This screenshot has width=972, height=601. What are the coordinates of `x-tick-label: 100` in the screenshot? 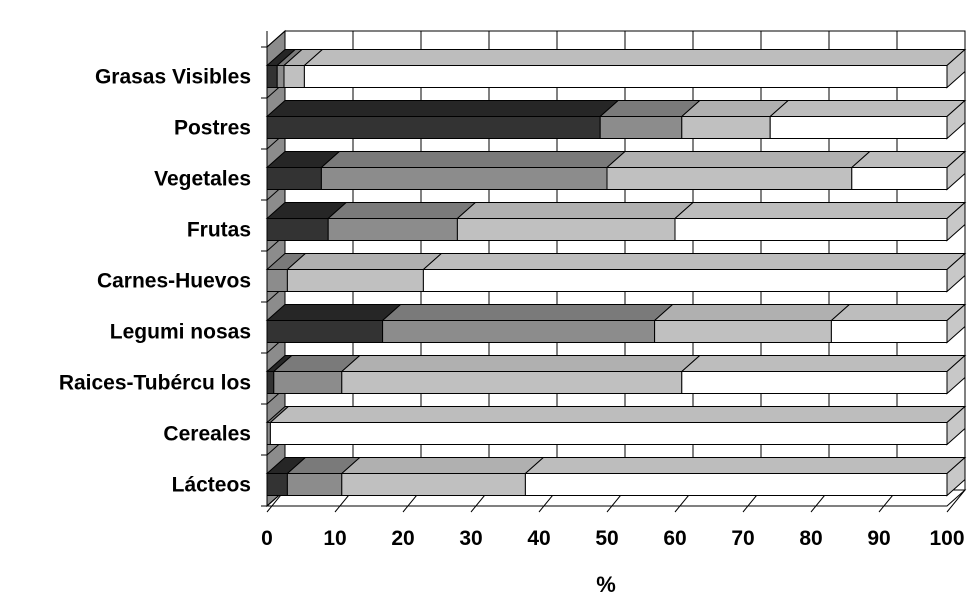 It's located at (946, 538).